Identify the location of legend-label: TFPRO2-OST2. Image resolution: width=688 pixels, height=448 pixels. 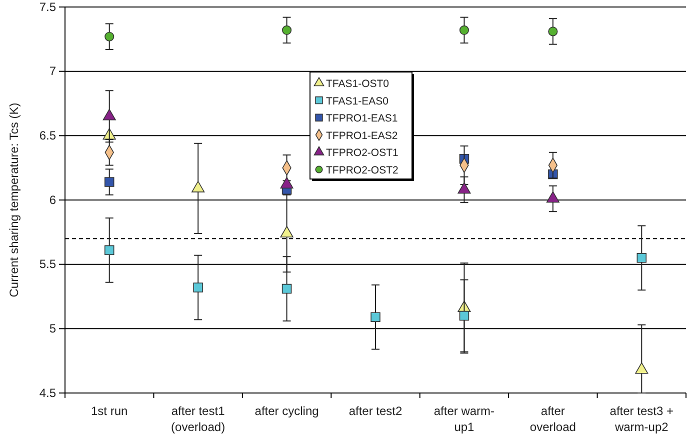
(362, 170).